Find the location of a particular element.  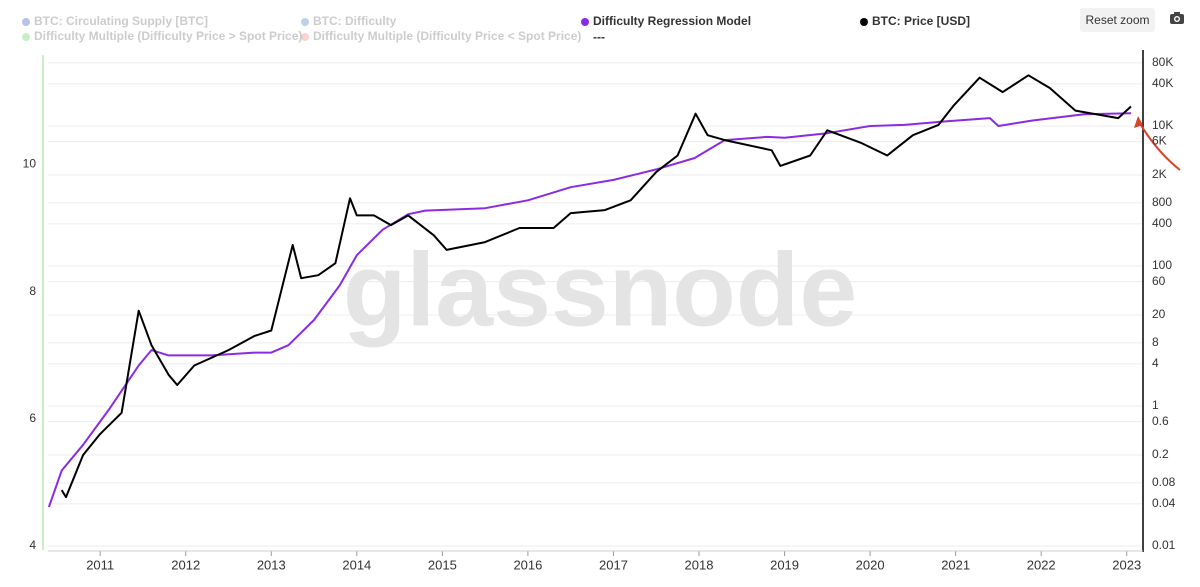

y-tick-label: 8 is located at coordinates (32, 291).